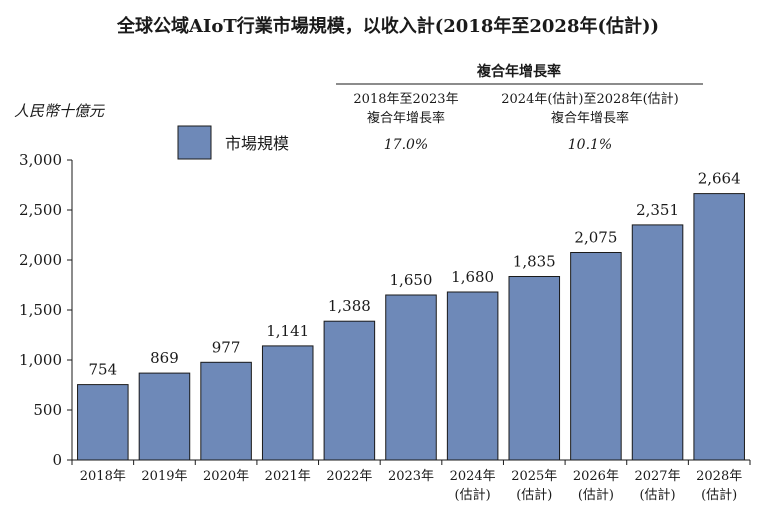 The width and height of the screenshot is (776, 514). Describe the element at coordinates (287, 331) in the screenshot. I see `bar-value-label: 1,141` at that location.